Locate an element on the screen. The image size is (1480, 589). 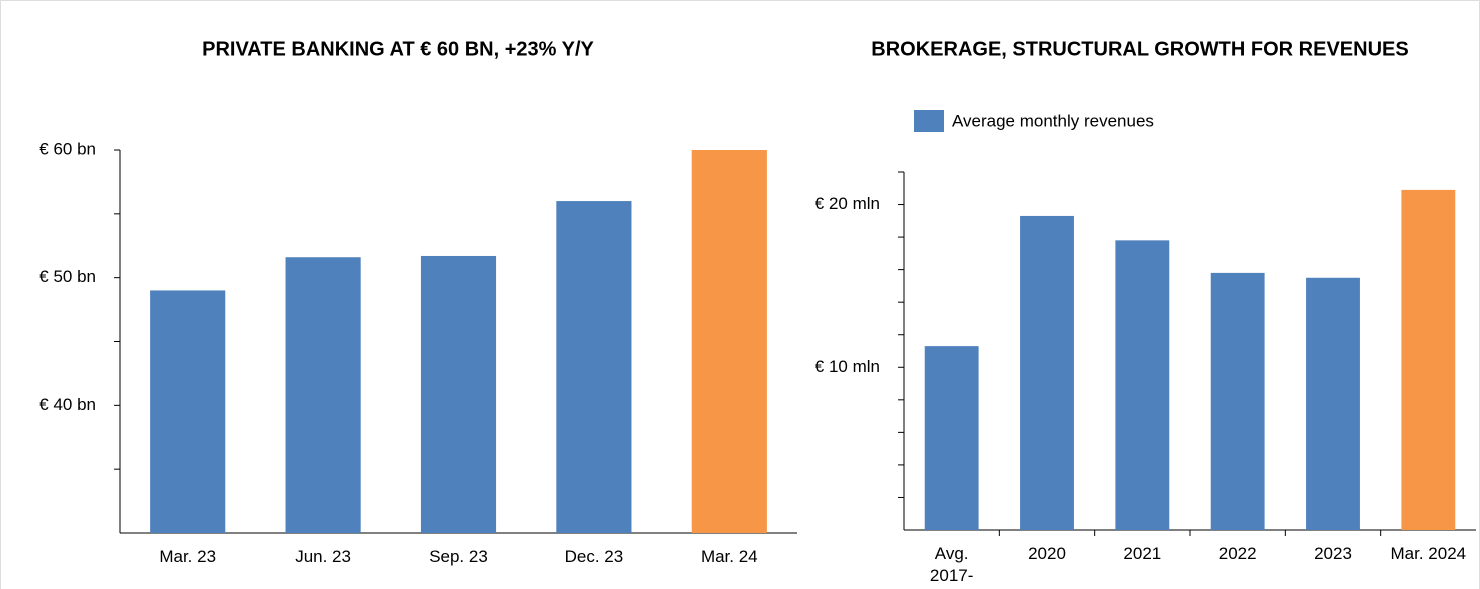
x-label-box: Avg. 2017-19 is located at coordinates (951, 566).